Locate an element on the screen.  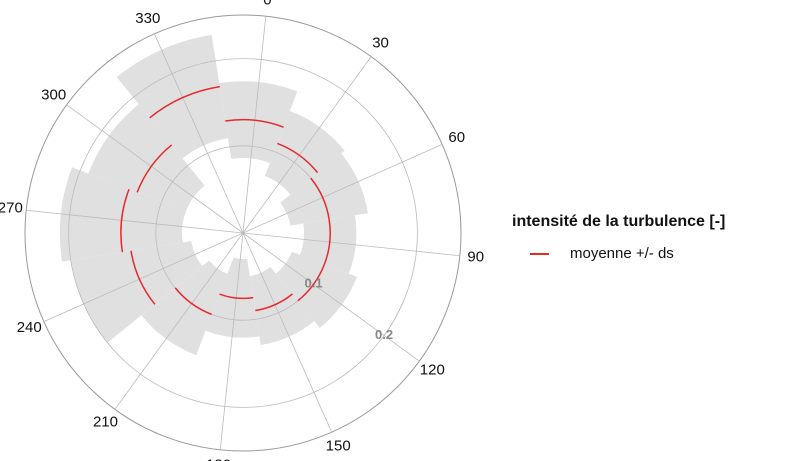
angle-label: 60 is located at coordinates (456, 137).